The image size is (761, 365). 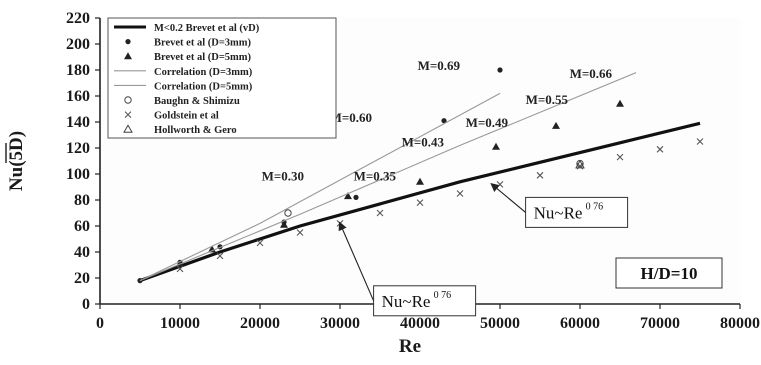 What do you see at coordinates (78, 96) in the screenshot?
I see `y-tick-label: 160` at bounding box center [78, 96].